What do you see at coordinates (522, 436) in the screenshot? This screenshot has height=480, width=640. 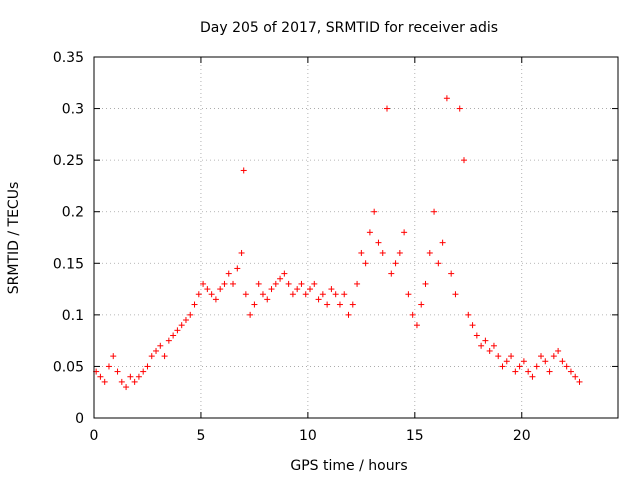 I see `x-tick-label: 20` at bounding box center [522, 436].